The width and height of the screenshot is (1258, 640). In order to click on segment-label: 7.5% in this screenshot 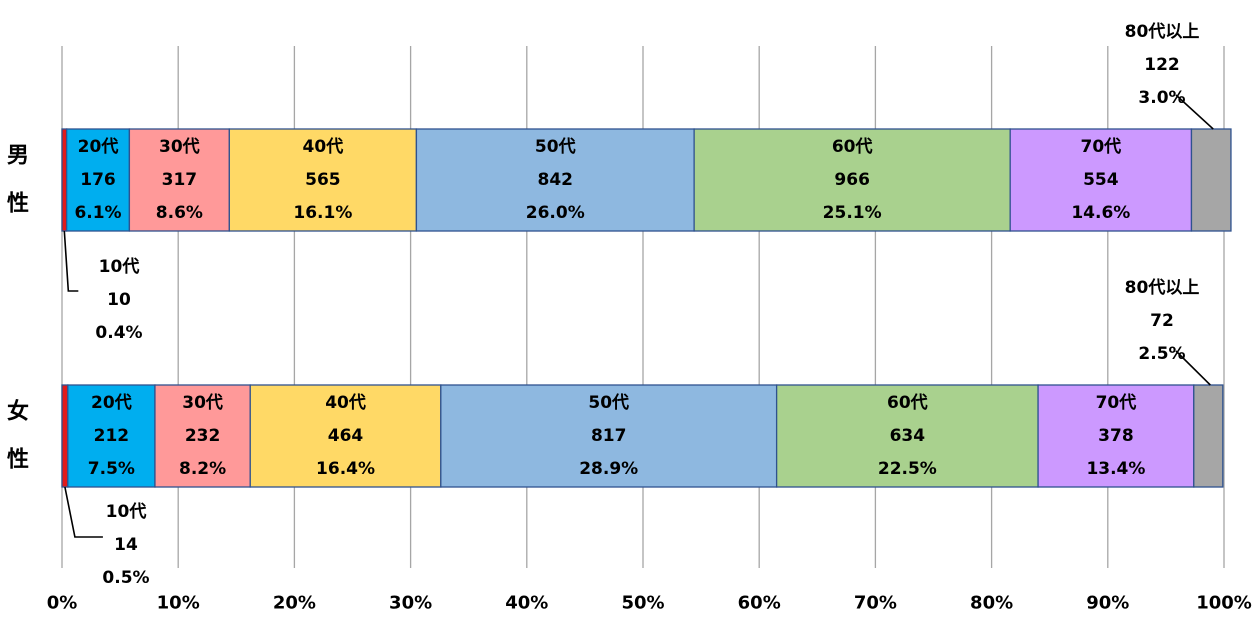, I will do `click(111, 469)`.